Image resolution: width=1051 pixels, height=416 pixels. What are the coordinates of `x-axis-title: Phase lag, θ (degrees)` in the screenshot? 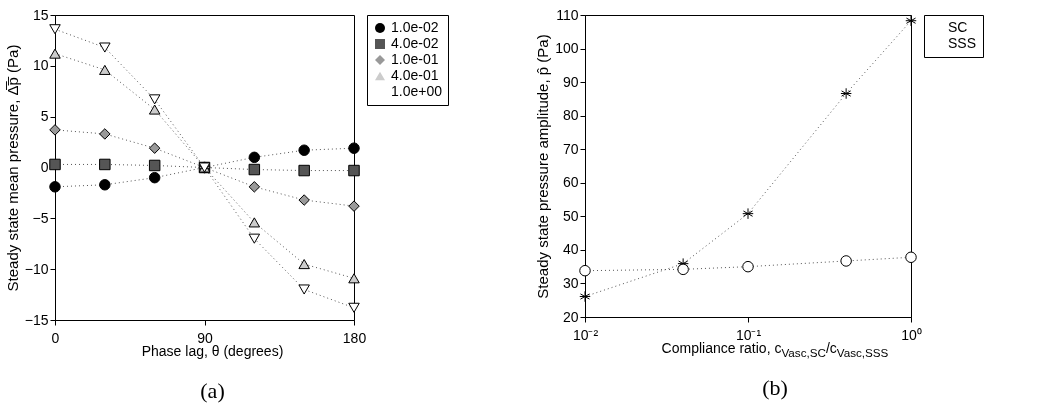 It's located at (212, 351).